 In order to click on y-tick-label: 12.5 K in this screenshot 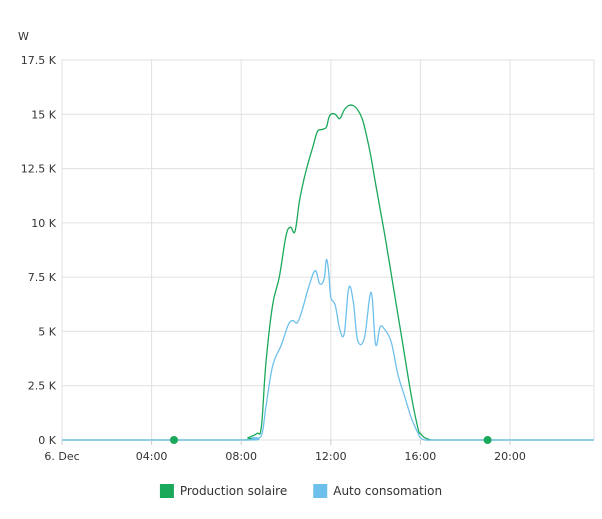, I will do `click(39, 169)`.